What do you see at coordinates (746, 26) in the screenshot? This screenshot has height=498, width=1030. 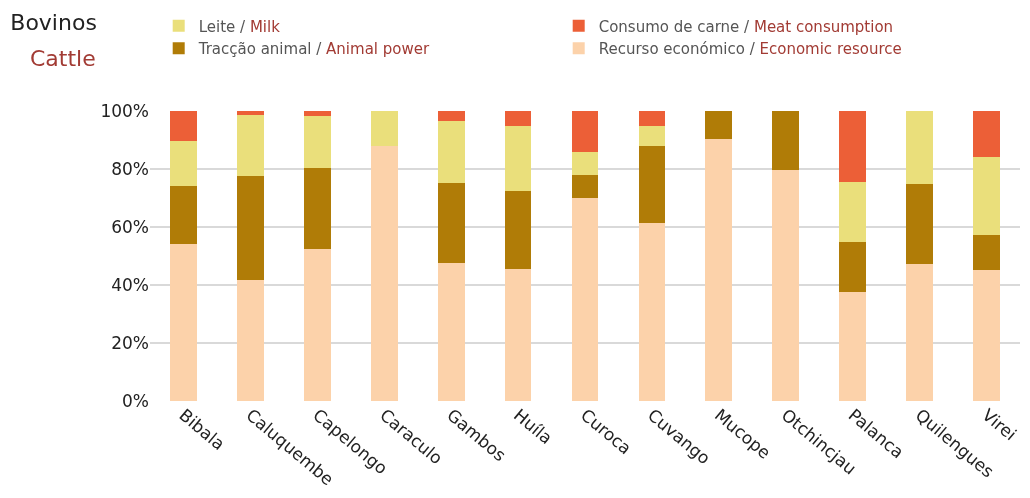 I see `legend-label: Consumo de carne / Meat consumption` at bounding box center [746, 26].